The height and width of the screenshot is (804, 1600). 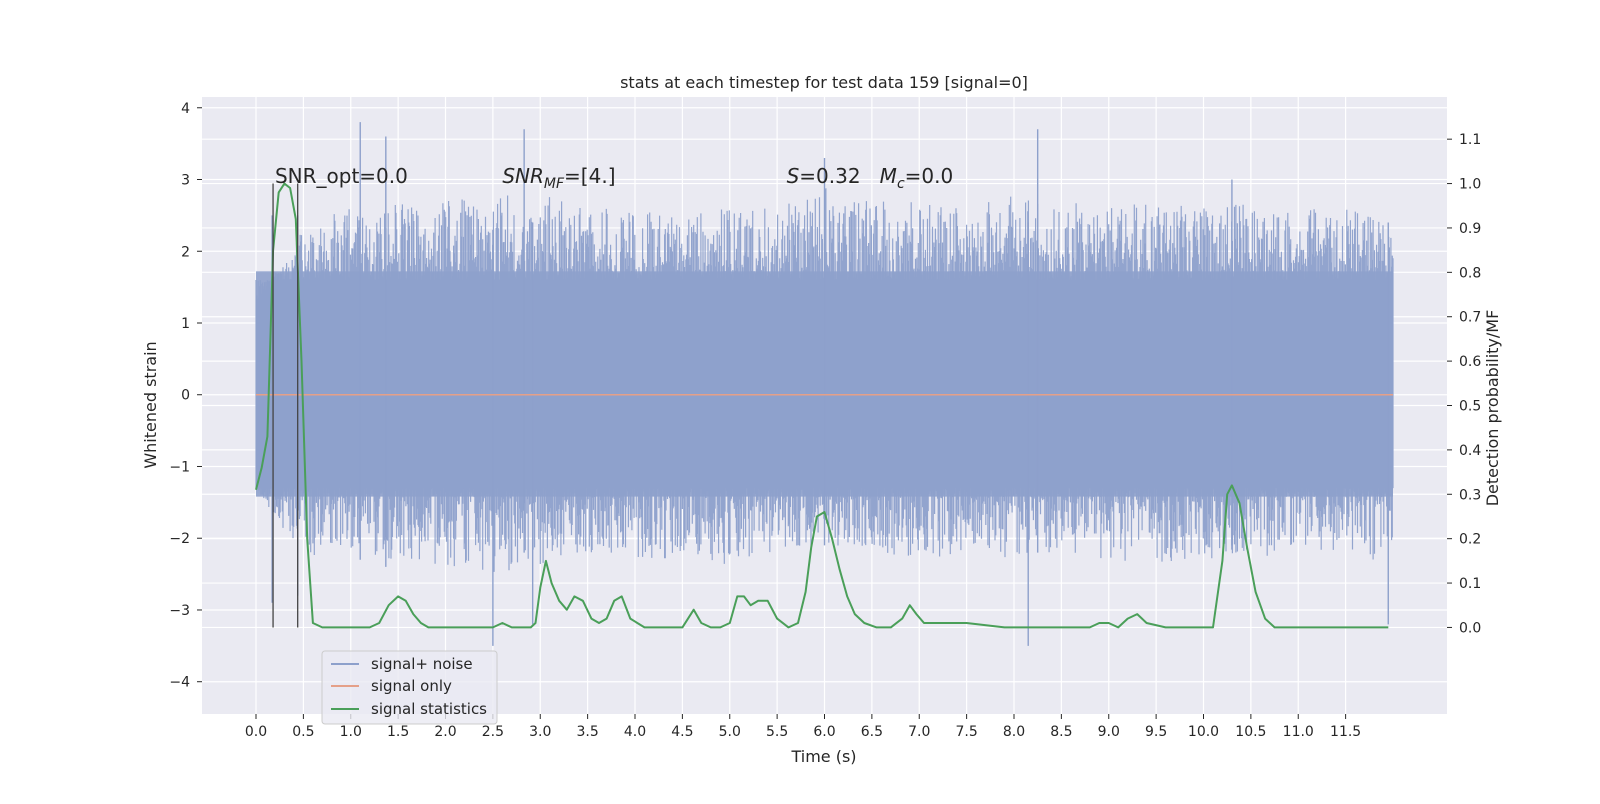 What do you see at coordinates (179, 539) in the screenshot?
I see `y-tick-label: −2` at bounding box center [179, 539].